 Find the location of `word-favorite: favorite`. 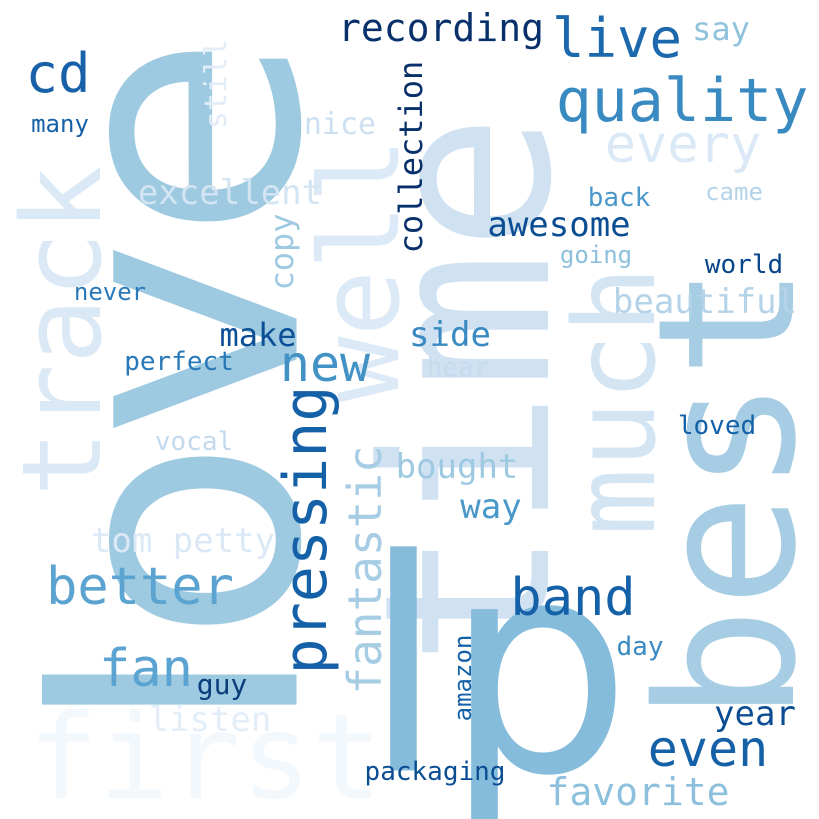

word-favorite: favorite is located at coordinates (638, 792).